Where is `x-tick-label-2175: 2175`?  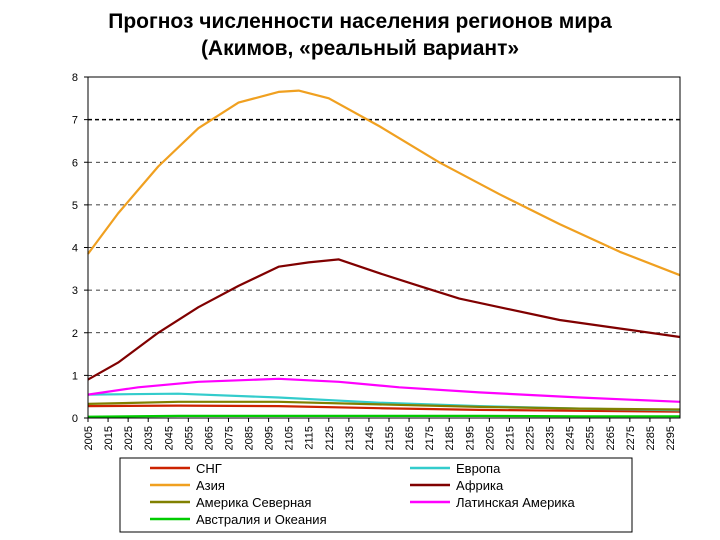
x-tick-label-2175: 2175 is located at coordinates (430, 438).